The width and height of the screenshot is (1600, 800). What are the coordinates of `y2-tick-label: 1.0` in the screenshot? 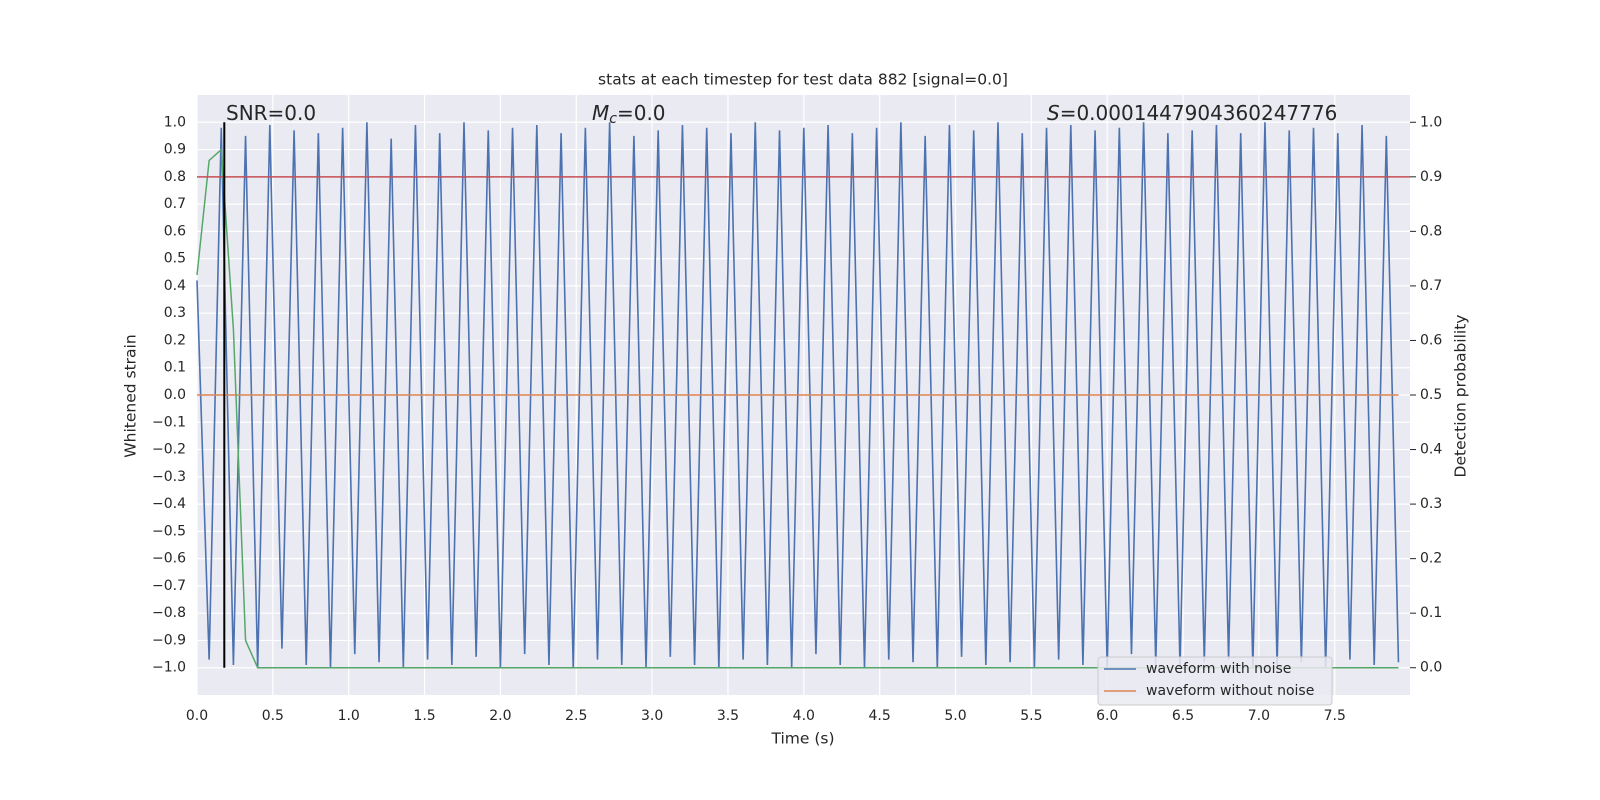 It's located at (1431, 122).